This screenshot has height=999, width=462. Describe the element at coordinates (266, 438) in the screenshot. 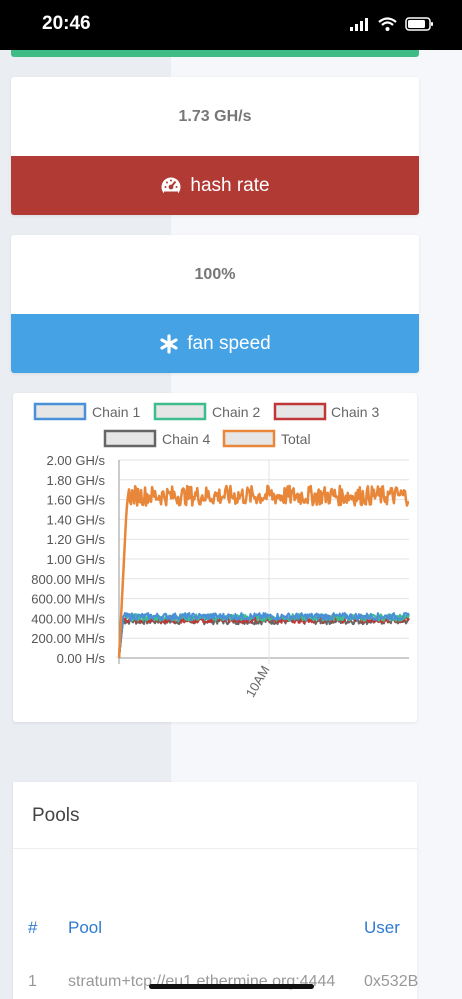

I see `legend-item-total: Total` at that location.